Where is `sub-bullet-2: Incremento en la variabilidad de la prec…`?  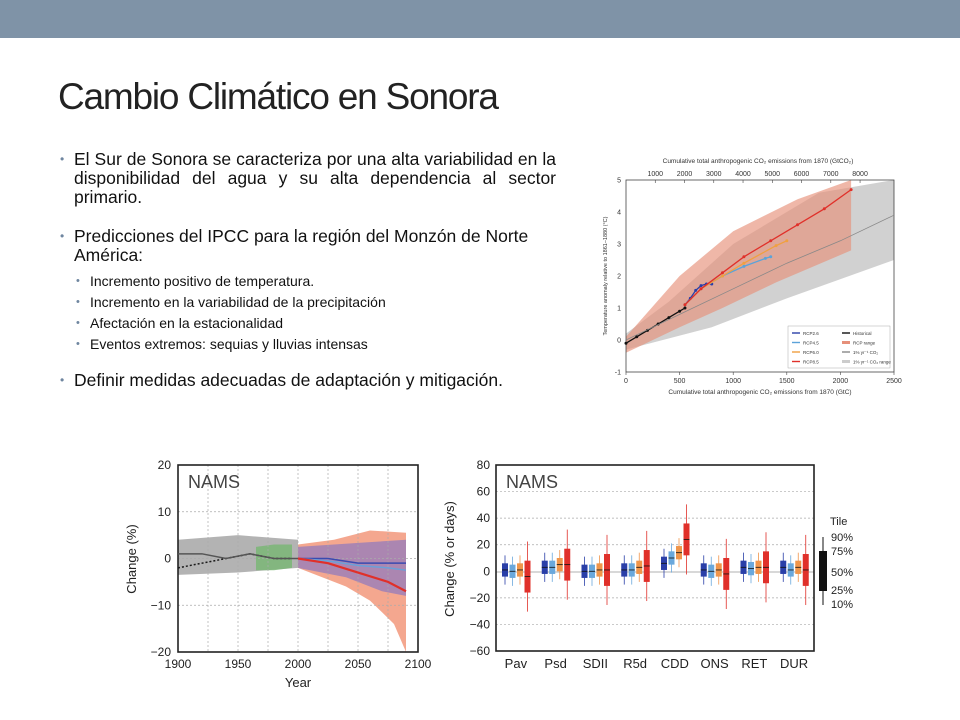 sub-bullet-2: Incremento en la variabilidad de la prec… is located at coordinates (308, 302).